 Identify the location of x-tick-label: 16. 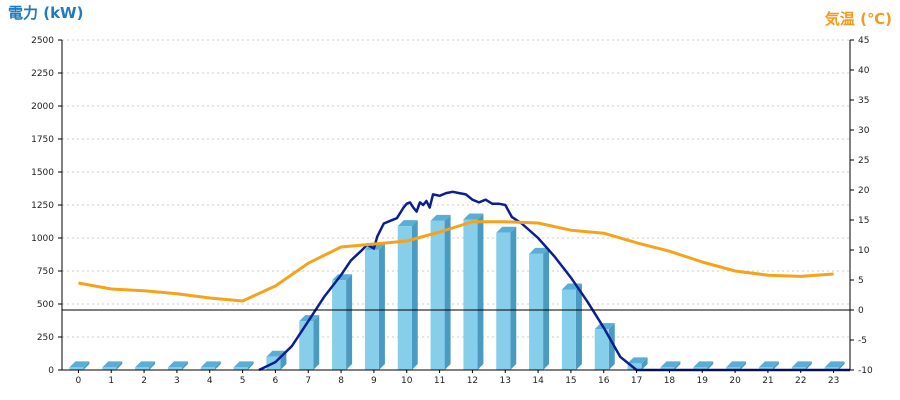
(604, 381).